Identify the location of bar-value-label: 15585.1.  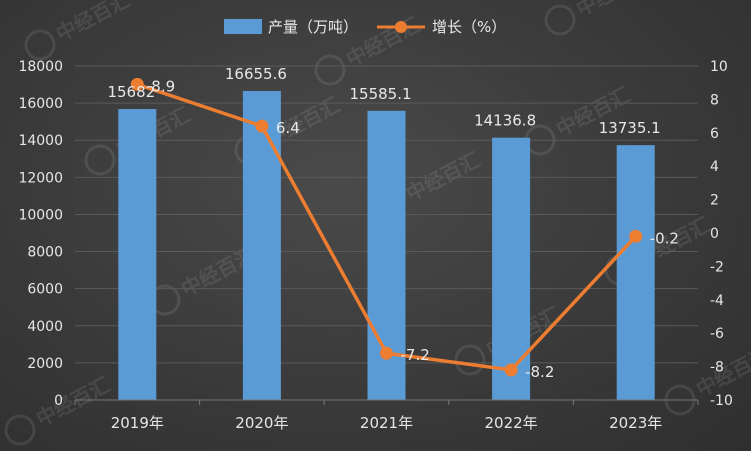
(380, 94).